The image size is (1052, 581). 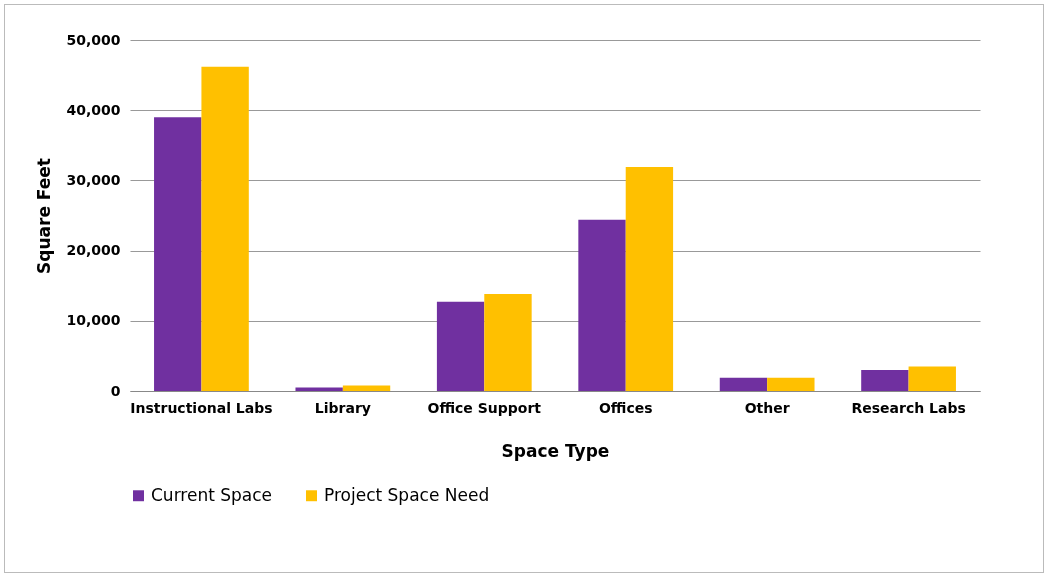 I want to click on legend-label: Project Space Need, so click(x=407, y=494).